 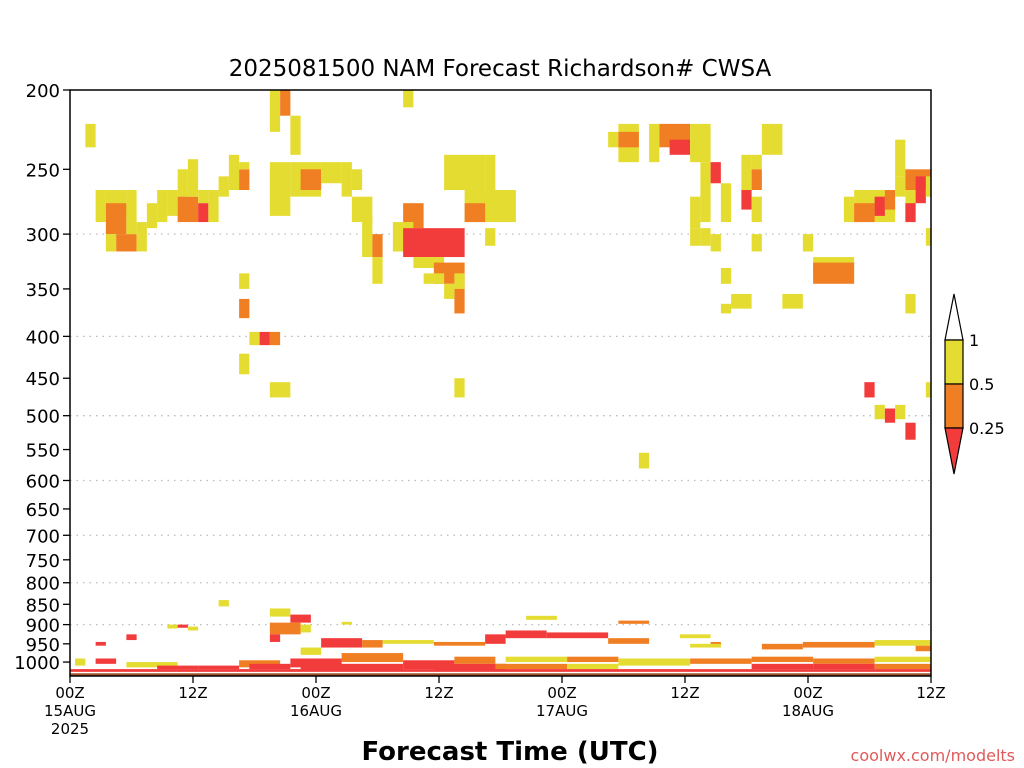 I want to click on legend-top-arrow, so click(x=954, y=317).